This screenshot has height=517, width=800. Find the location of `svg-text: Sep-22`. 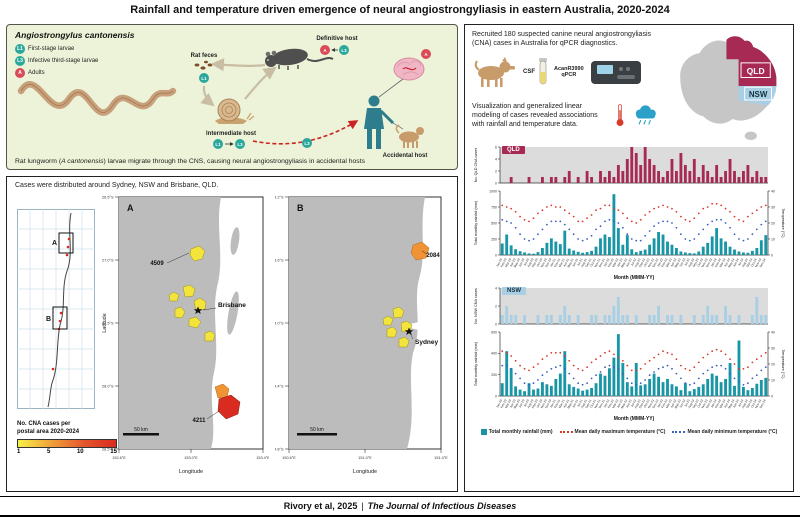

svg-text: Sep-22 is located at coordinates (642, 403).